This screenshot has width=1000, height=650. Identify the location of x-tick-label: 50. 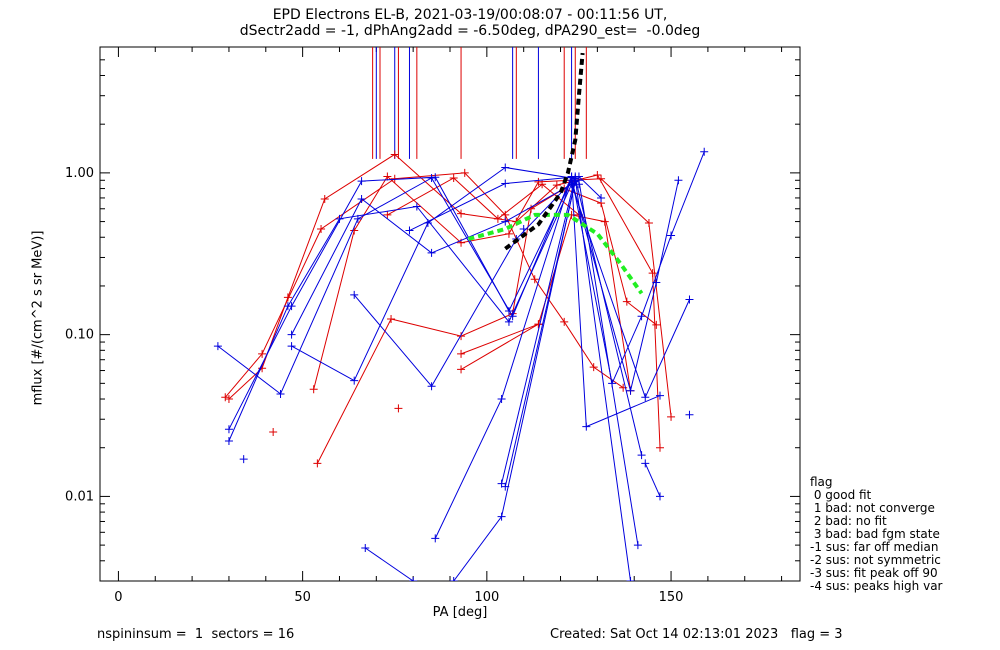
(302, 597).